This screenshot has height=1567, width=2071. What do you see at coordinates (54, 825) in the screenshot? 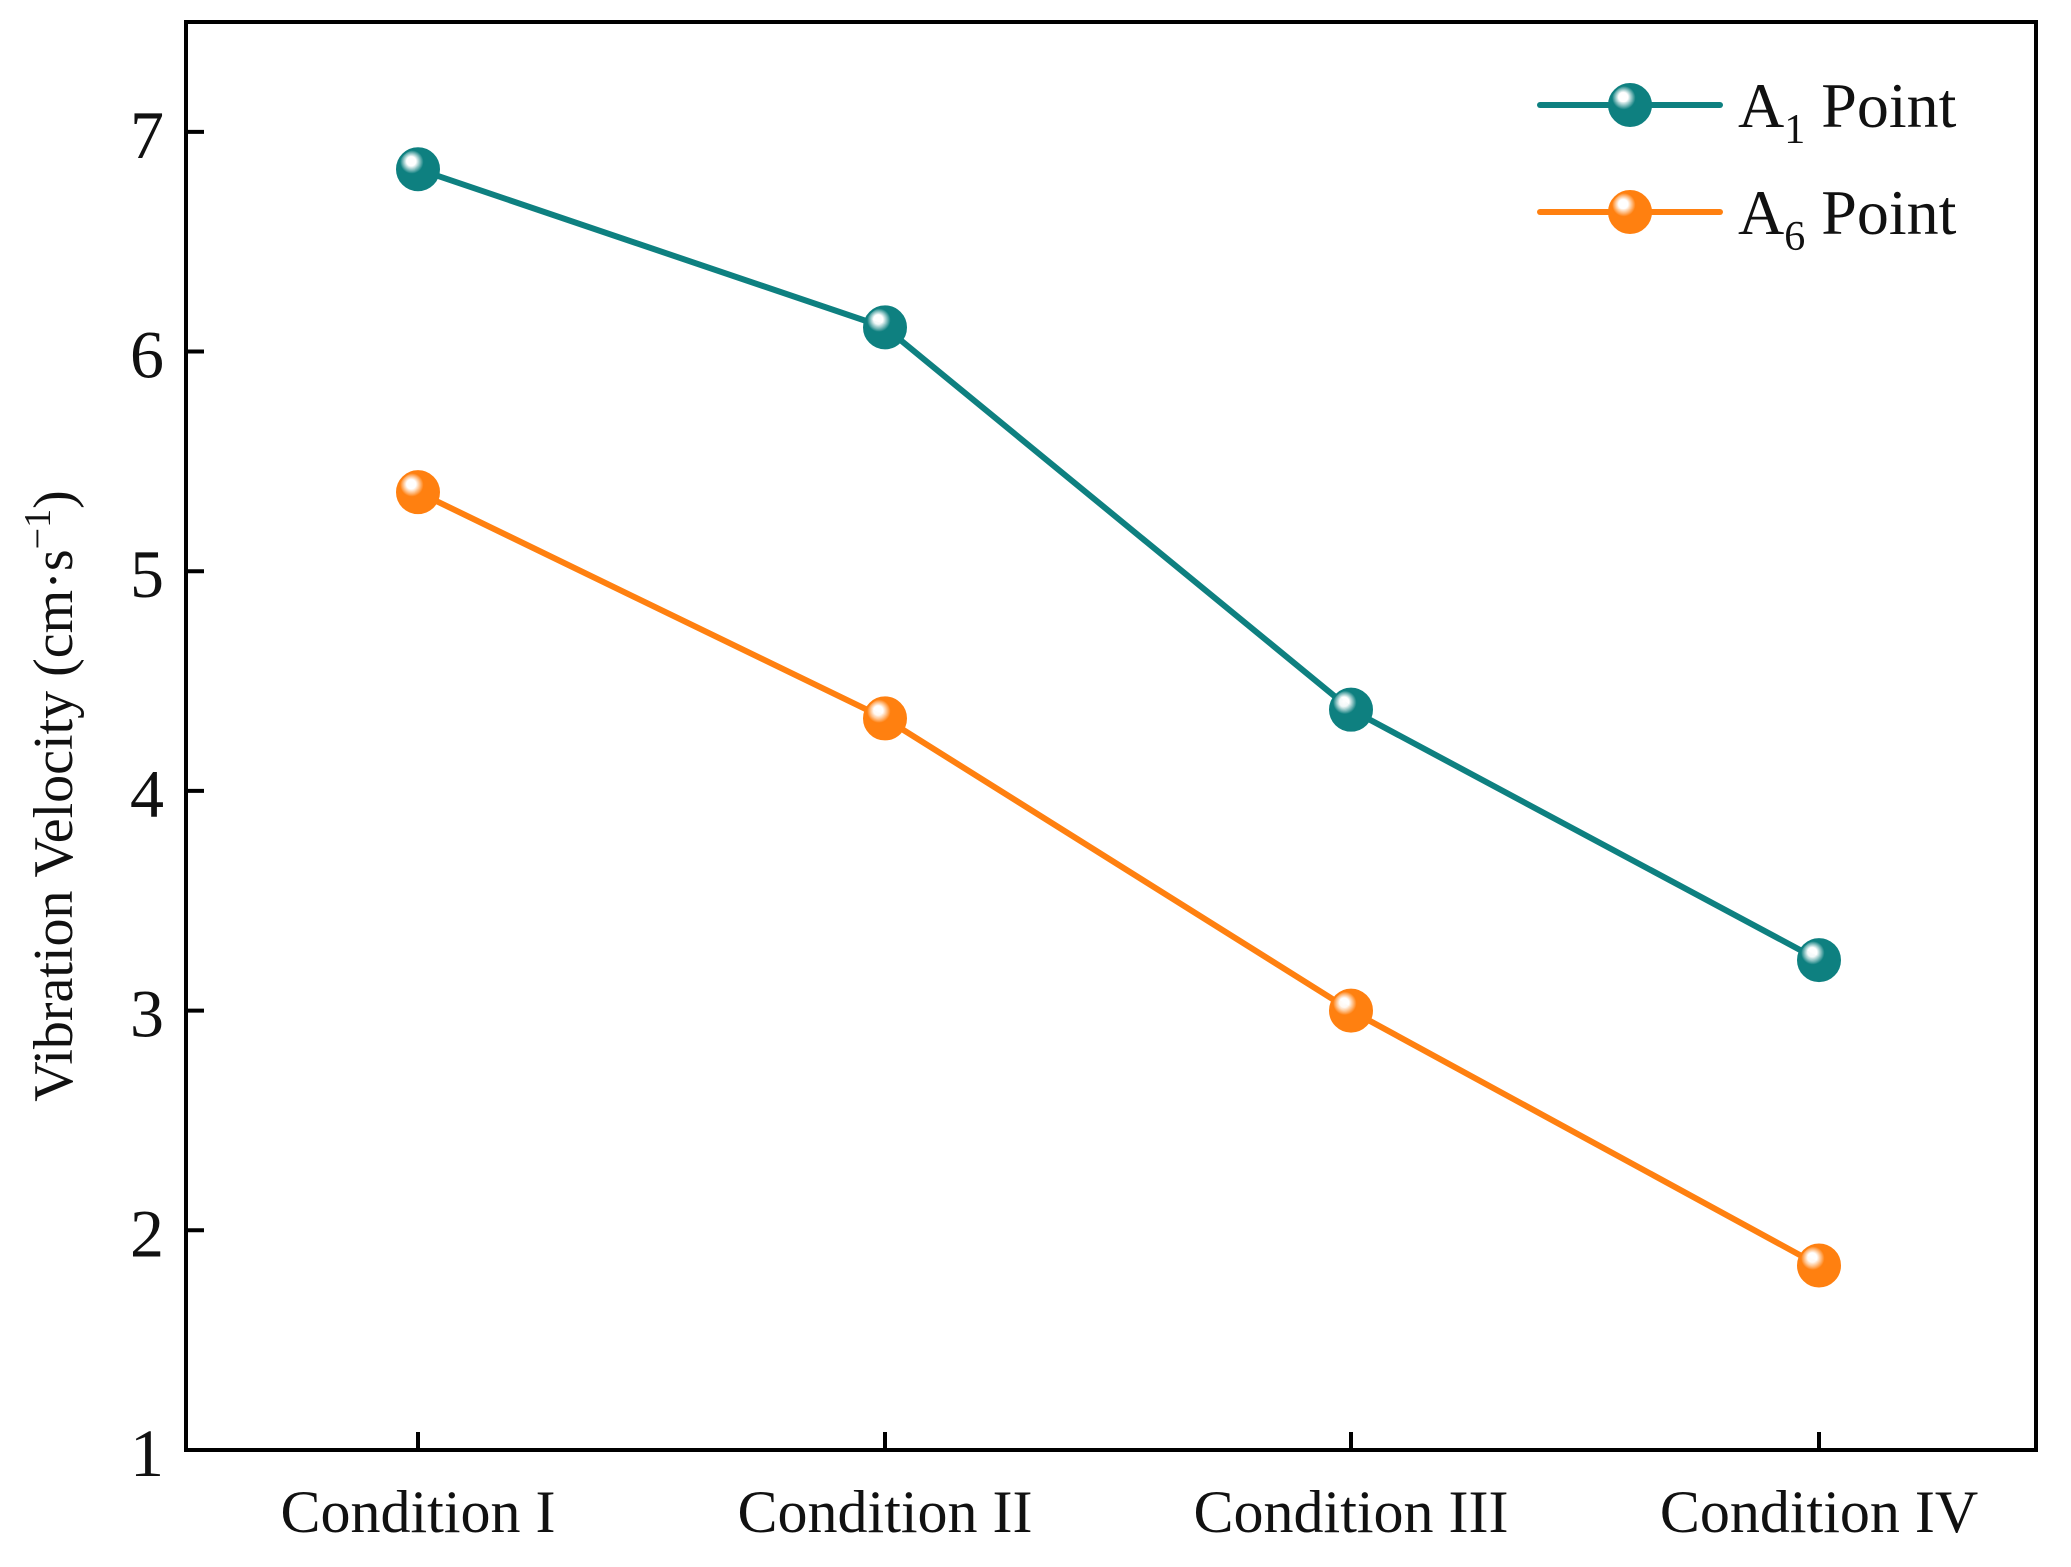
I see `y-axis-title-main: Vibration Velocity (cm·s` at bounding box center [54, 825].